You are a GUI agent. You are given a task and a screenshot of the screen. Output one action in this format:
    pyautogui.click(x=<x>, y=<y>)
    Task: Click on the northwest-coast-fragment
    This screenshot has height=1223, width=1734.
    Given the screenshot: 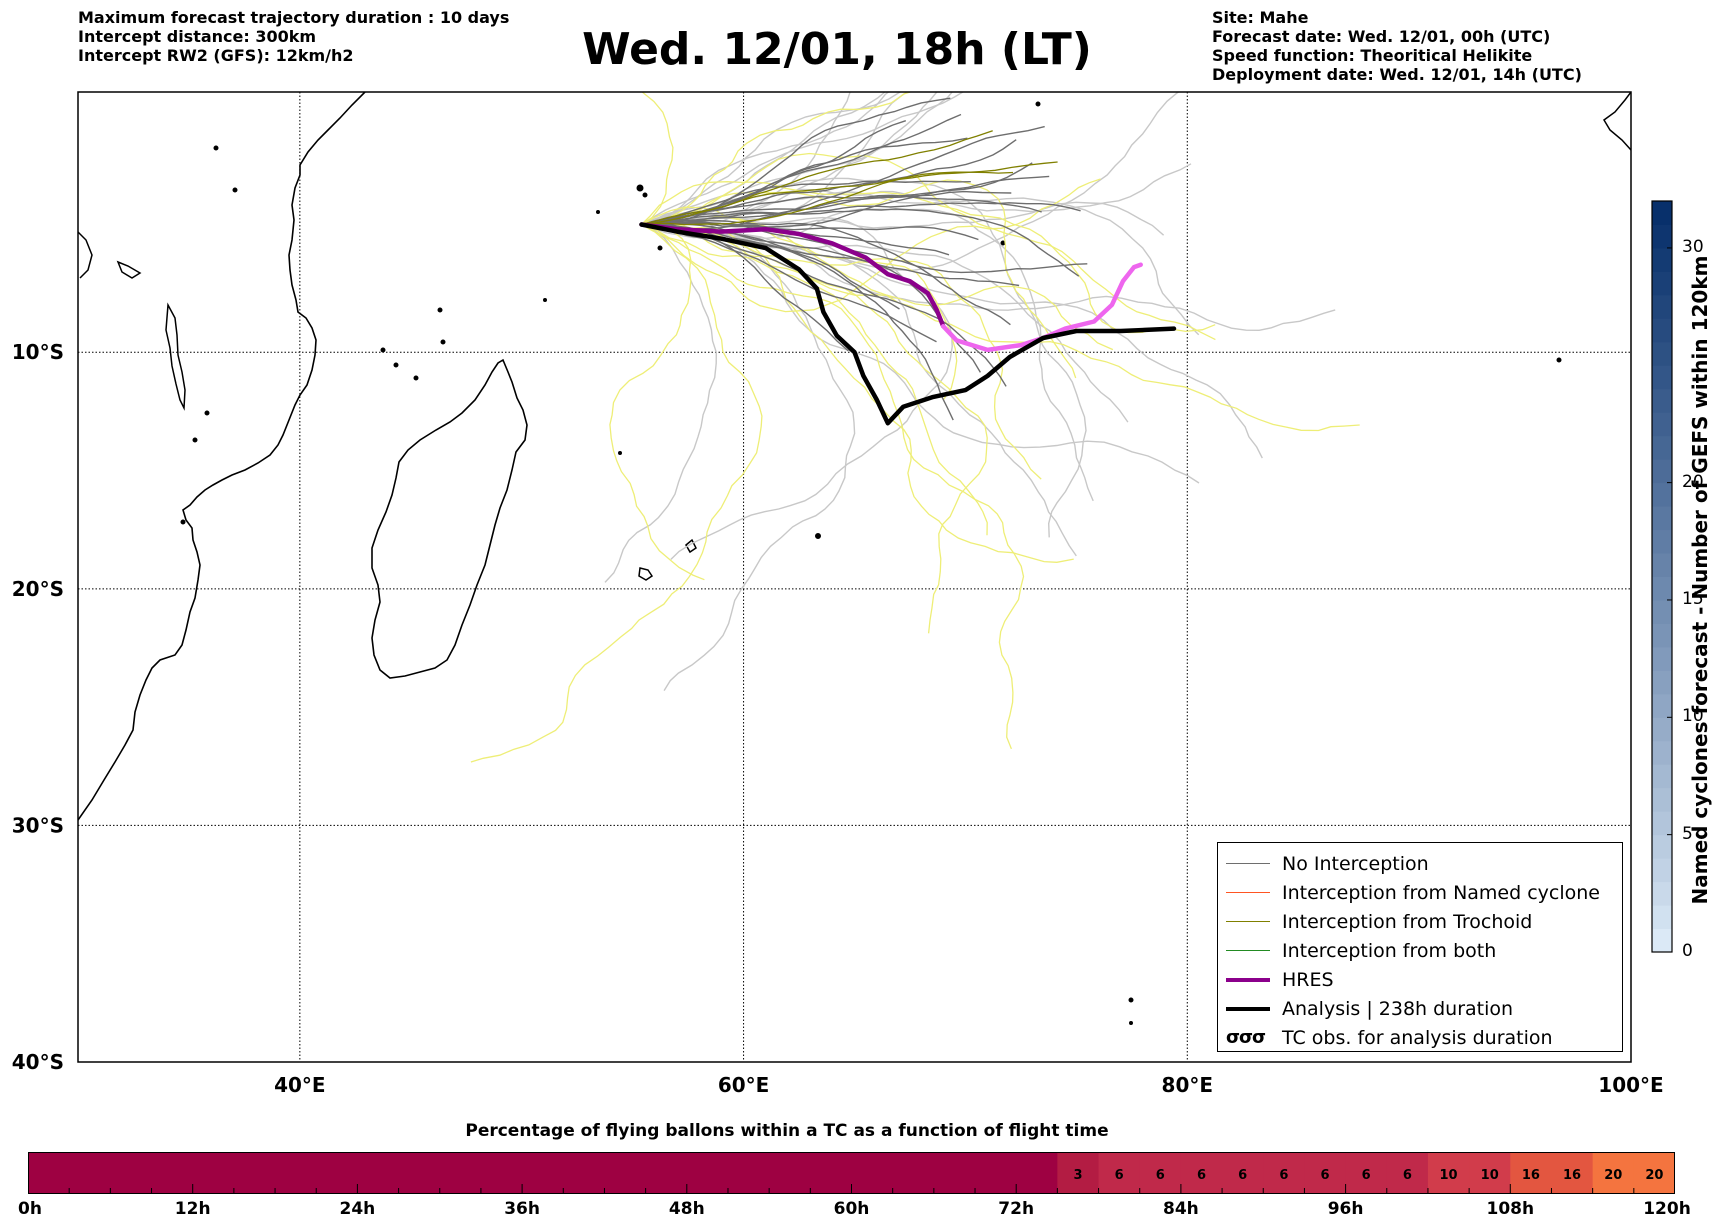 What is the action you would take?
    pyautogui.click(x=85, y=255)
    